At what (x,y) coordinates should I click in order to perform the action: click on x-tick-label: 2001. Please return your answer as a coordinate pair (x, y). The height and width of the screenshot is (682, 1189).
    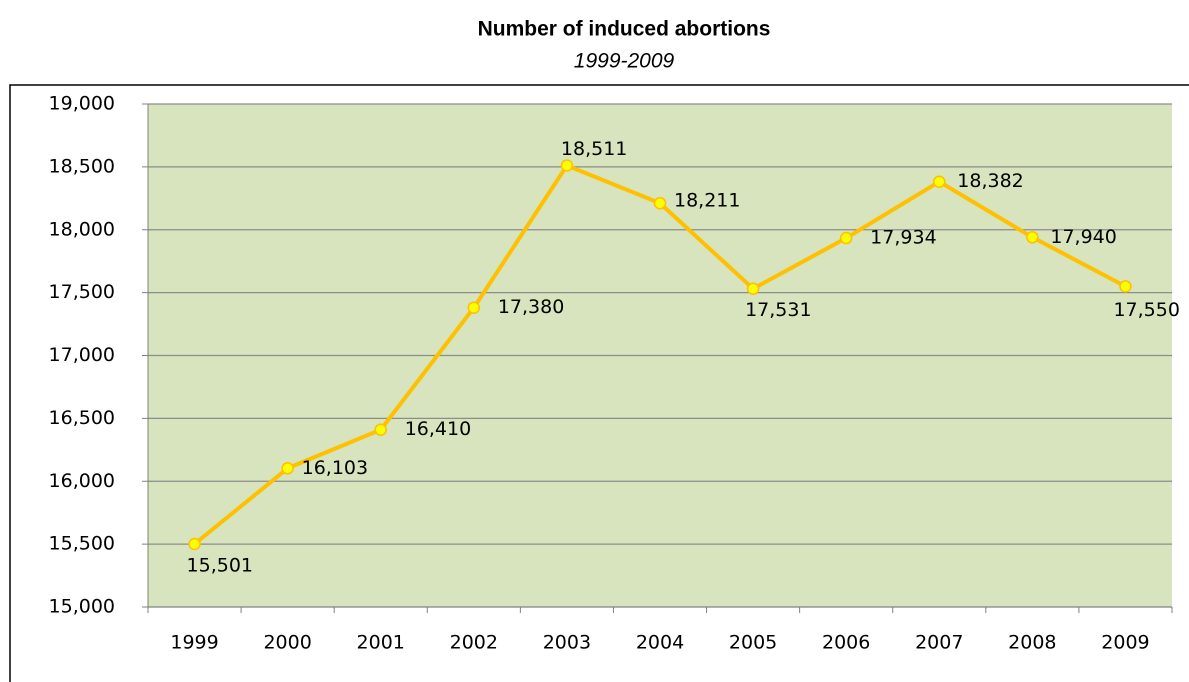
    Looking at the image, I should click on (381, 643).